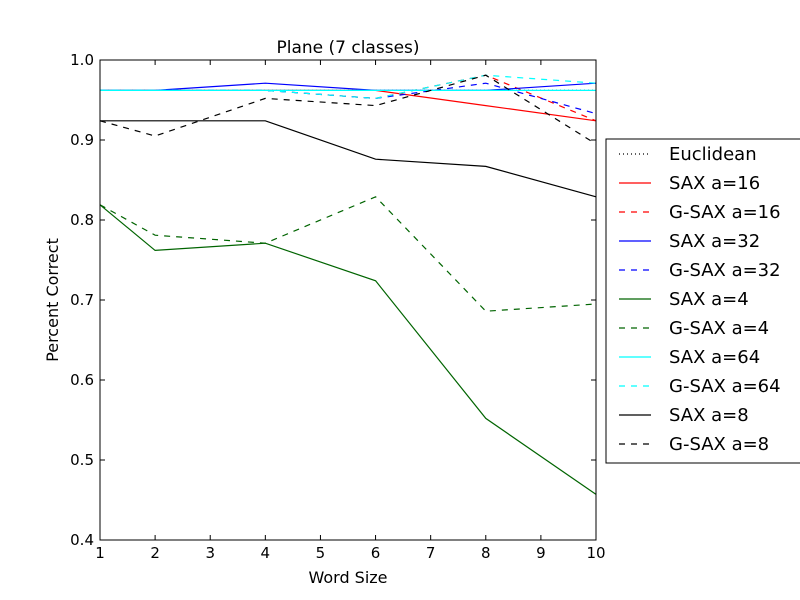 The height and width of the screenshot is (600, 800). I want to click on chart-title: Plane (7 classes), so click(347, 48).